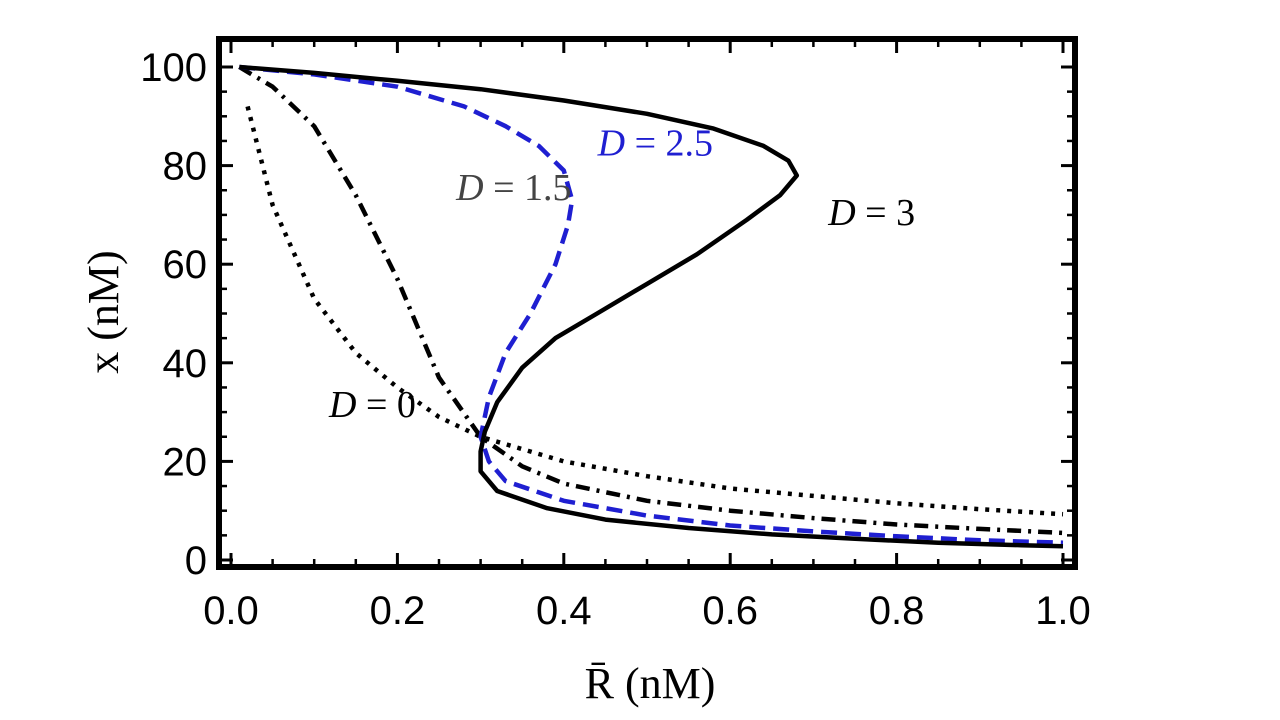  What do you see at coordinates (185, 167) in the screenshot?
I see `y-tick-label: 80` at bounding box center [185, 167].